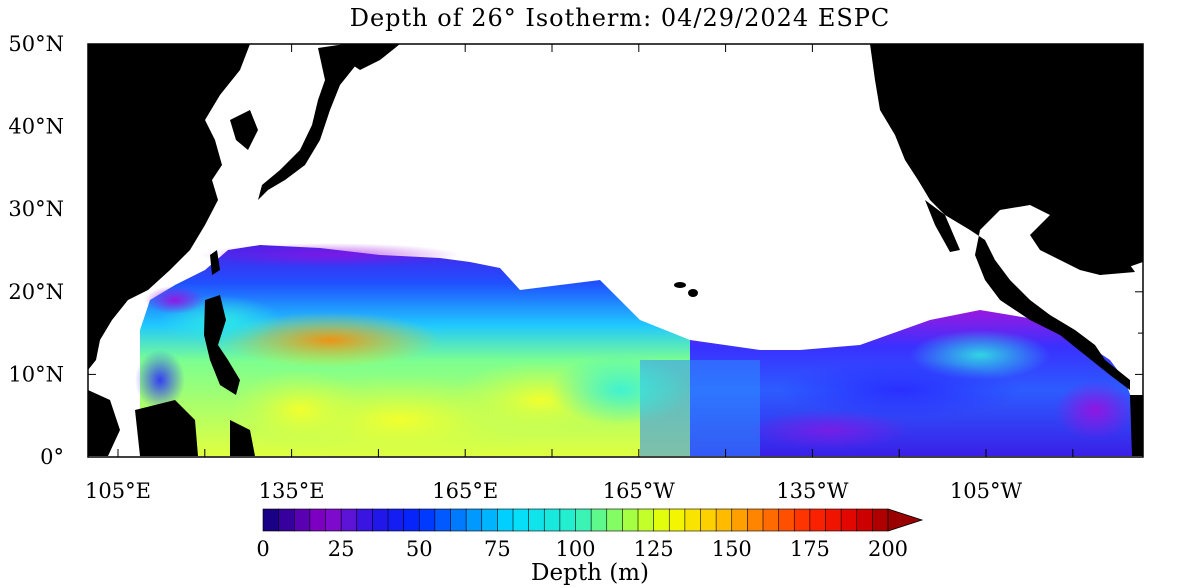  What do you see at coordinates (888, 549) in the screenshot?
I see `colorbar-tick-label: 200` at bounding box center [888, 549].